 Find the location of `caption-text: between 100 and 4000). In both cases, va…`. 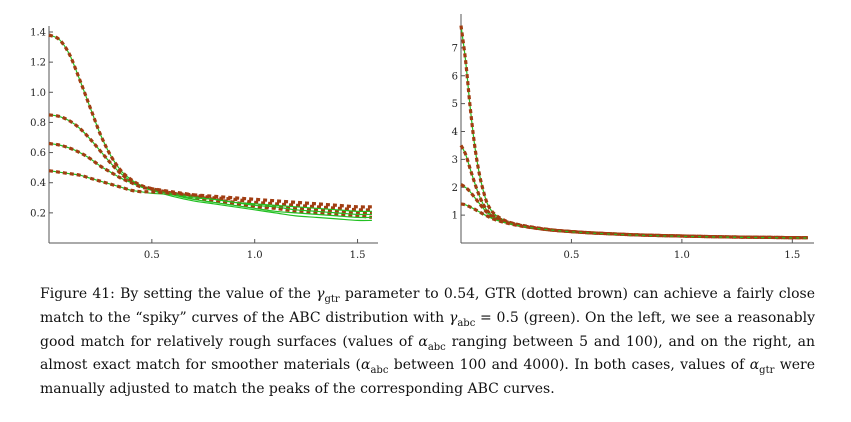

caption-text: between 100 and 4000). In both cases, va… is located at coordinates (569, 365).